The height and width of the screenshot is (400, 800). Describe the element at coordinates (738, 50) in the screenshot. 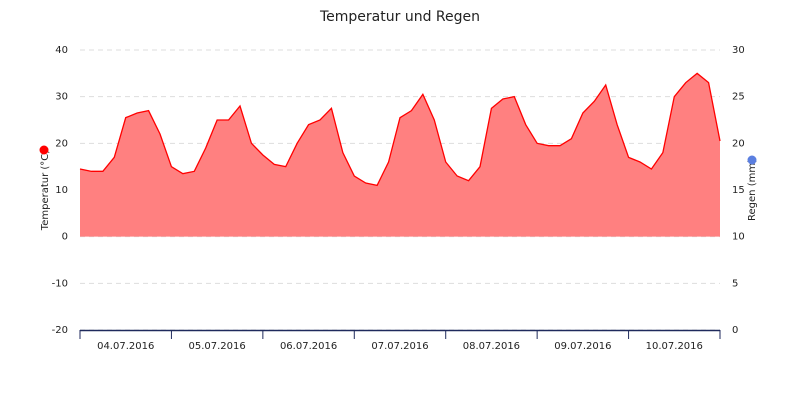

I see `y2-tick-label: 30` at that location.